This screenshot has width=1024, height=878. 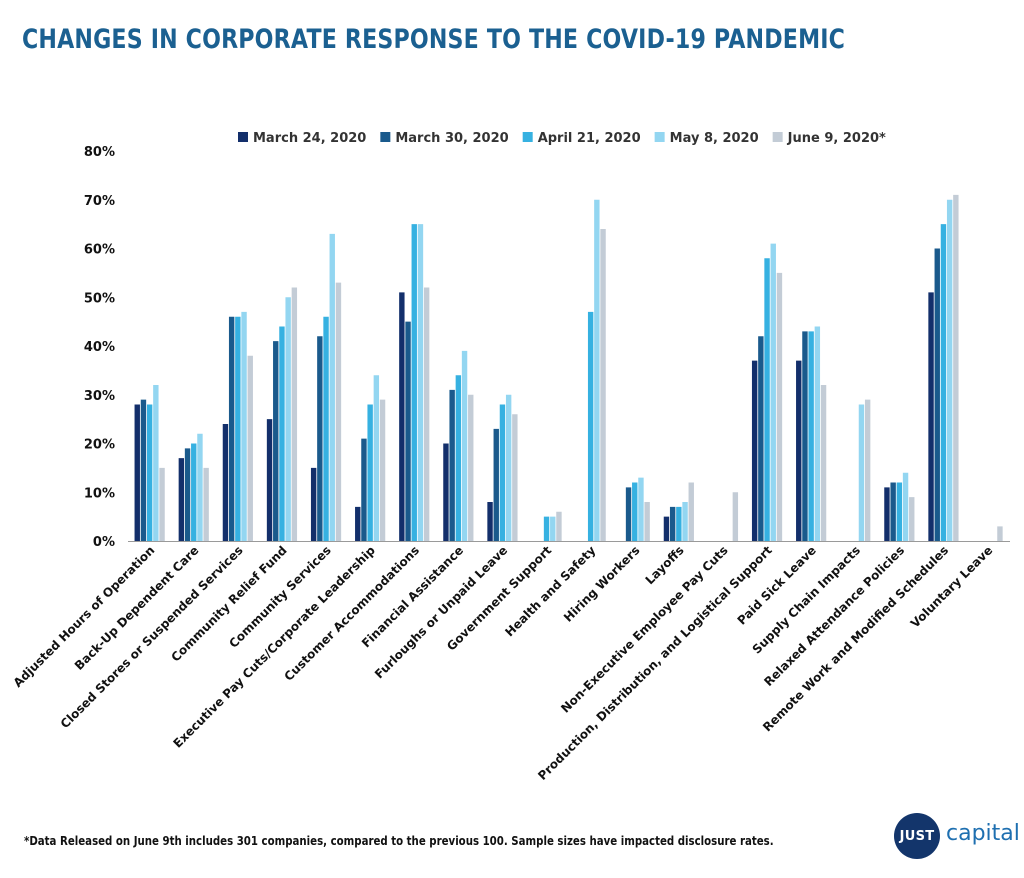 I want to click on y-axis: 0% 10% 20% 30% 40% 50% 60% 70% 80%, so click(x=99, y=347).